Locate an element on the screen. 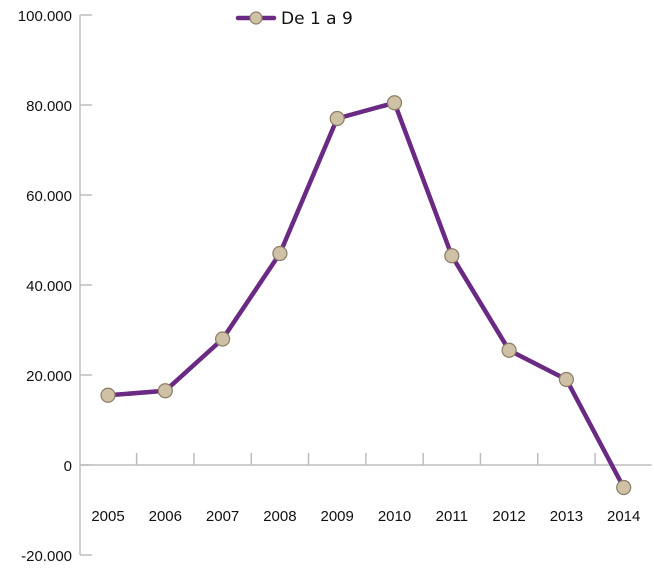  x-tick-label: 2012 is located at coordinates (508, 516).